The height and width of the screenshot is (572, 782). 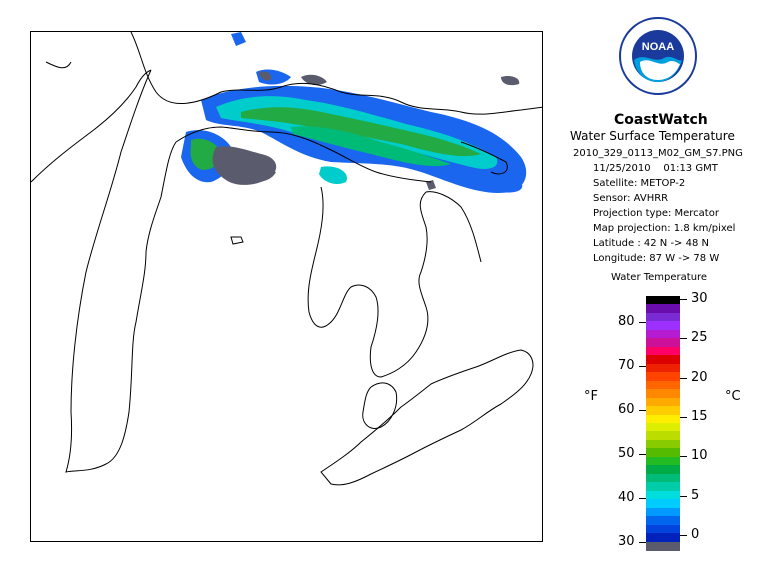 What do you see at coordinates (631, 198) in the screenshot?
I see `sensor-label: Sensor: AVHRR` at bounding box center [631, 198].